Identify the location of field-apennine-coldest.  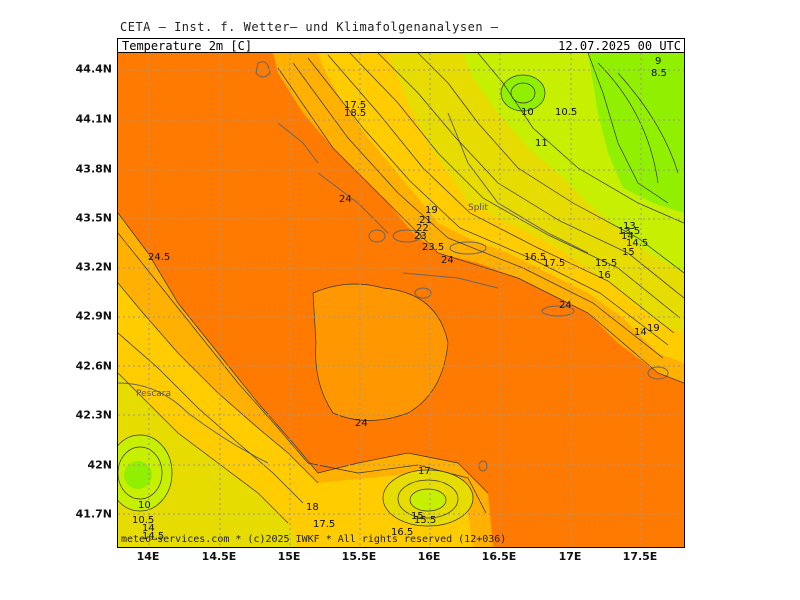
(138, 475).